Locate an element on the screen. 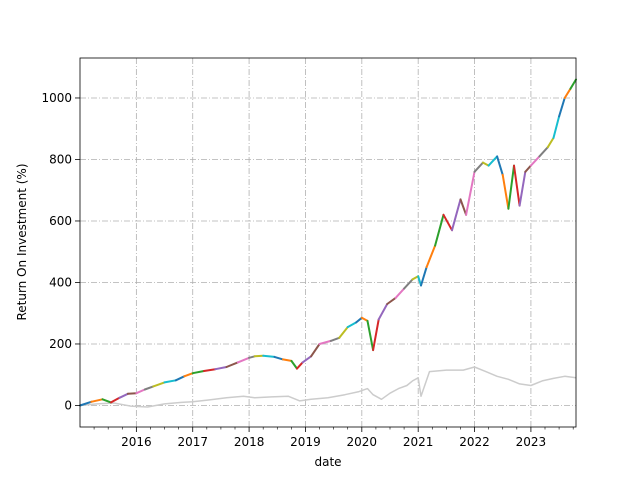  x-tick-label: 2020 is located at coordinates (362, 442).